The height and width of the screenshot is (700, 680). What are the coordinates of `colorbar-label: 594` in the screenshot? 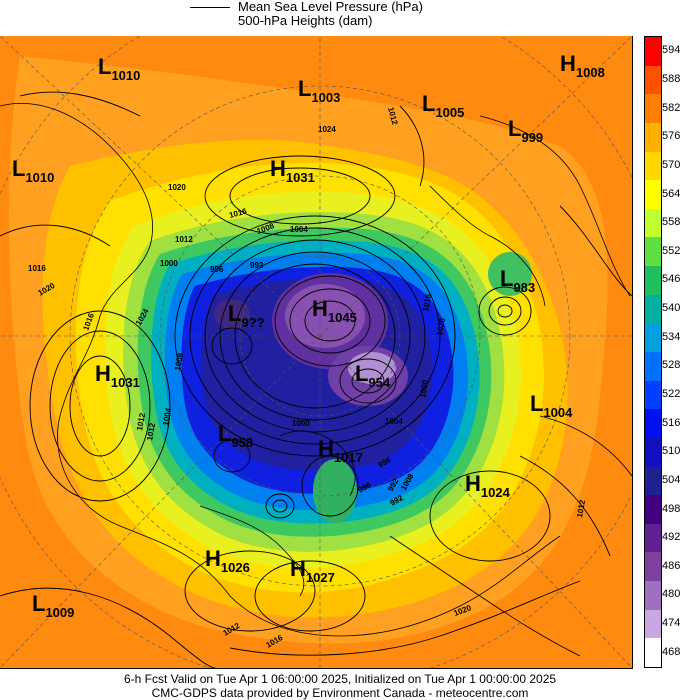 It's located at (671, 50).